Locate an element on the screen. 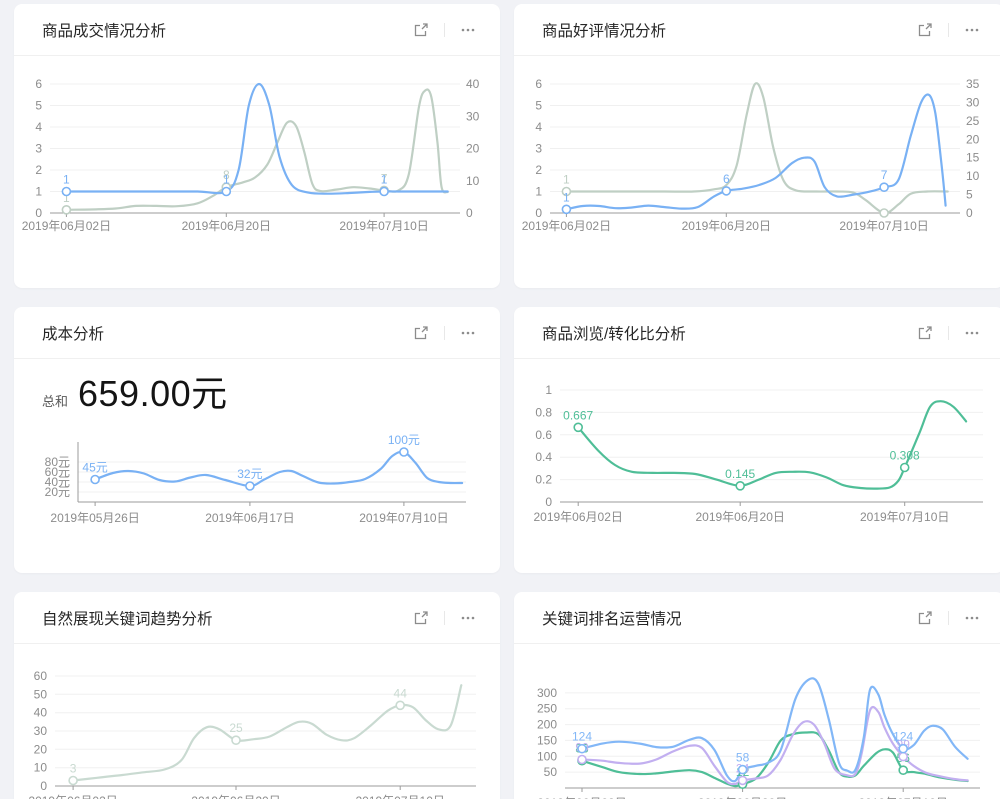  svg-text: 44 is located at coordinates (401, 693).